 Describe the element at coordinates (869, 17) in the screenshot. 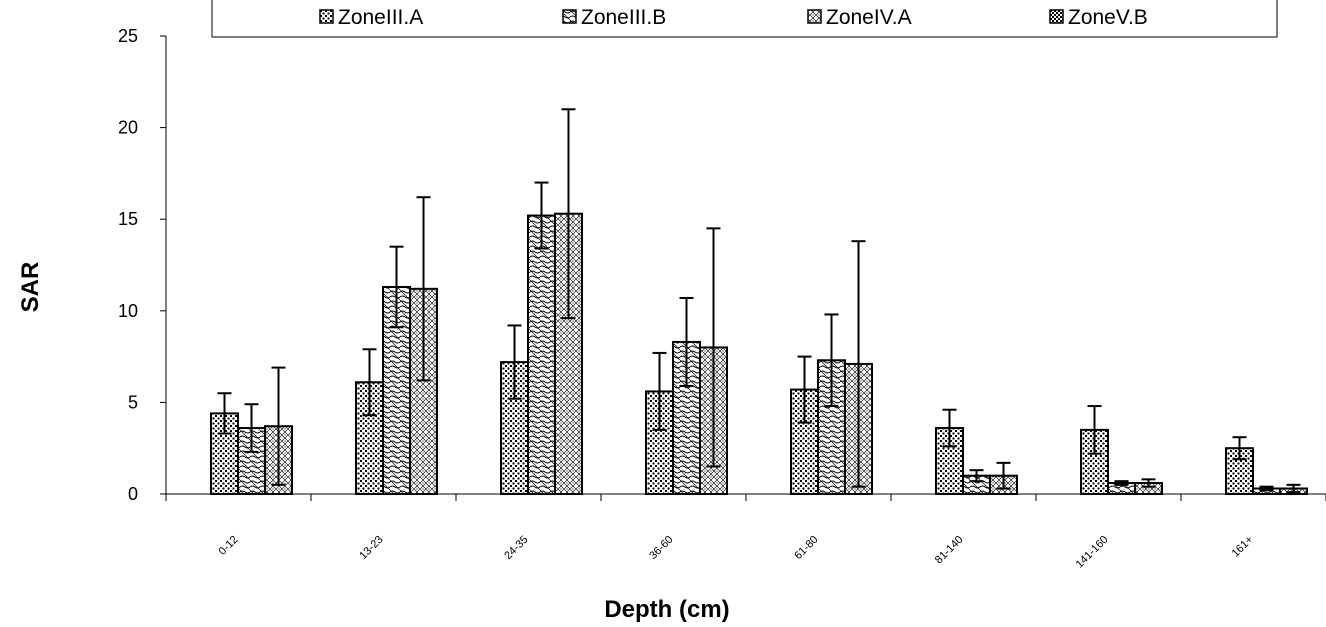

I see `legend-label: ZoneIV.A` at that location.